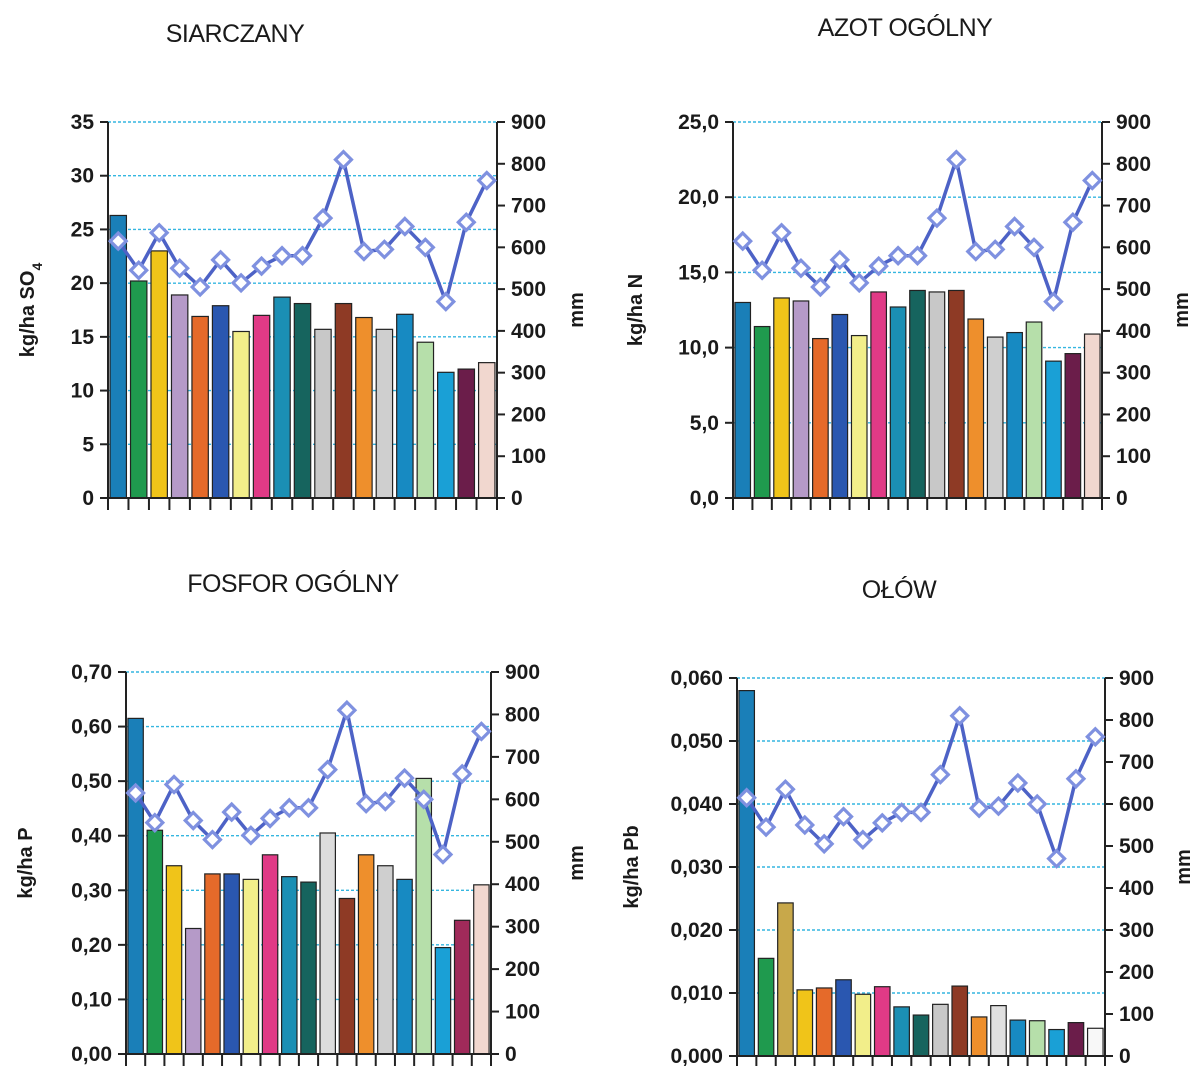 The image size is (1203, 1066). Describe the element at coordinates (88, 444) in the screenshot. I see `y-tick-label: 5` at that location.